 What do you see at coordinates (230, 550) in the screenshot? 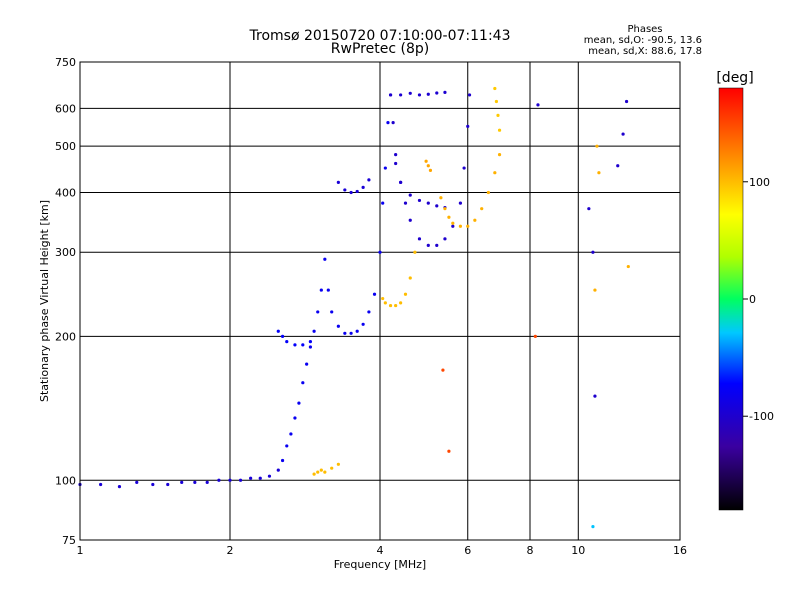
I see `x-tick-label: 2` at bounding box center [230, 550].